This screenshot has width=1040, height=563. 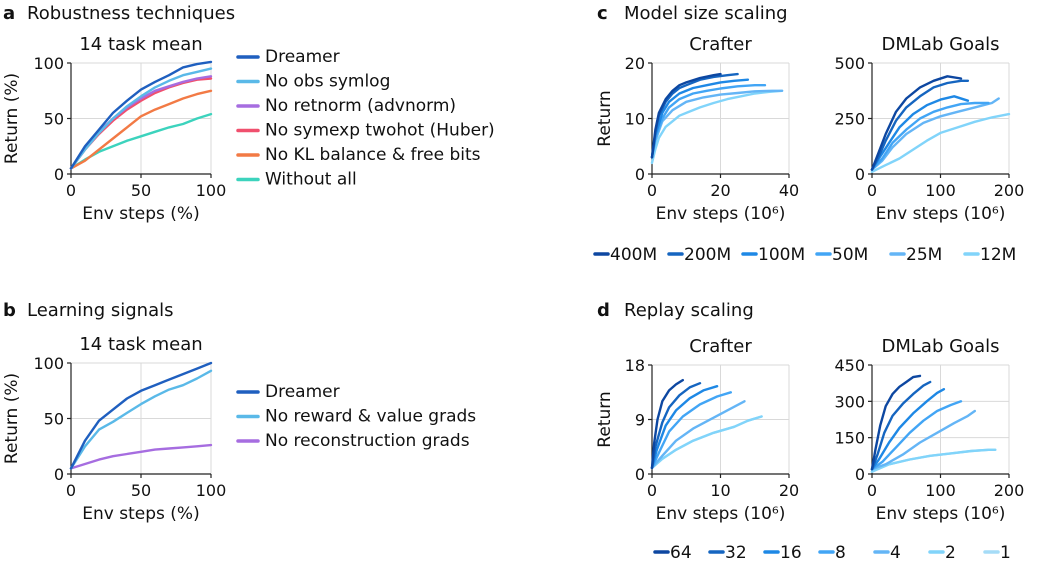 What do you see at coordinates (141, 419) in the screenshot?
I see `series-line-no-reward-value-grads` at bounding box center [141, 419].